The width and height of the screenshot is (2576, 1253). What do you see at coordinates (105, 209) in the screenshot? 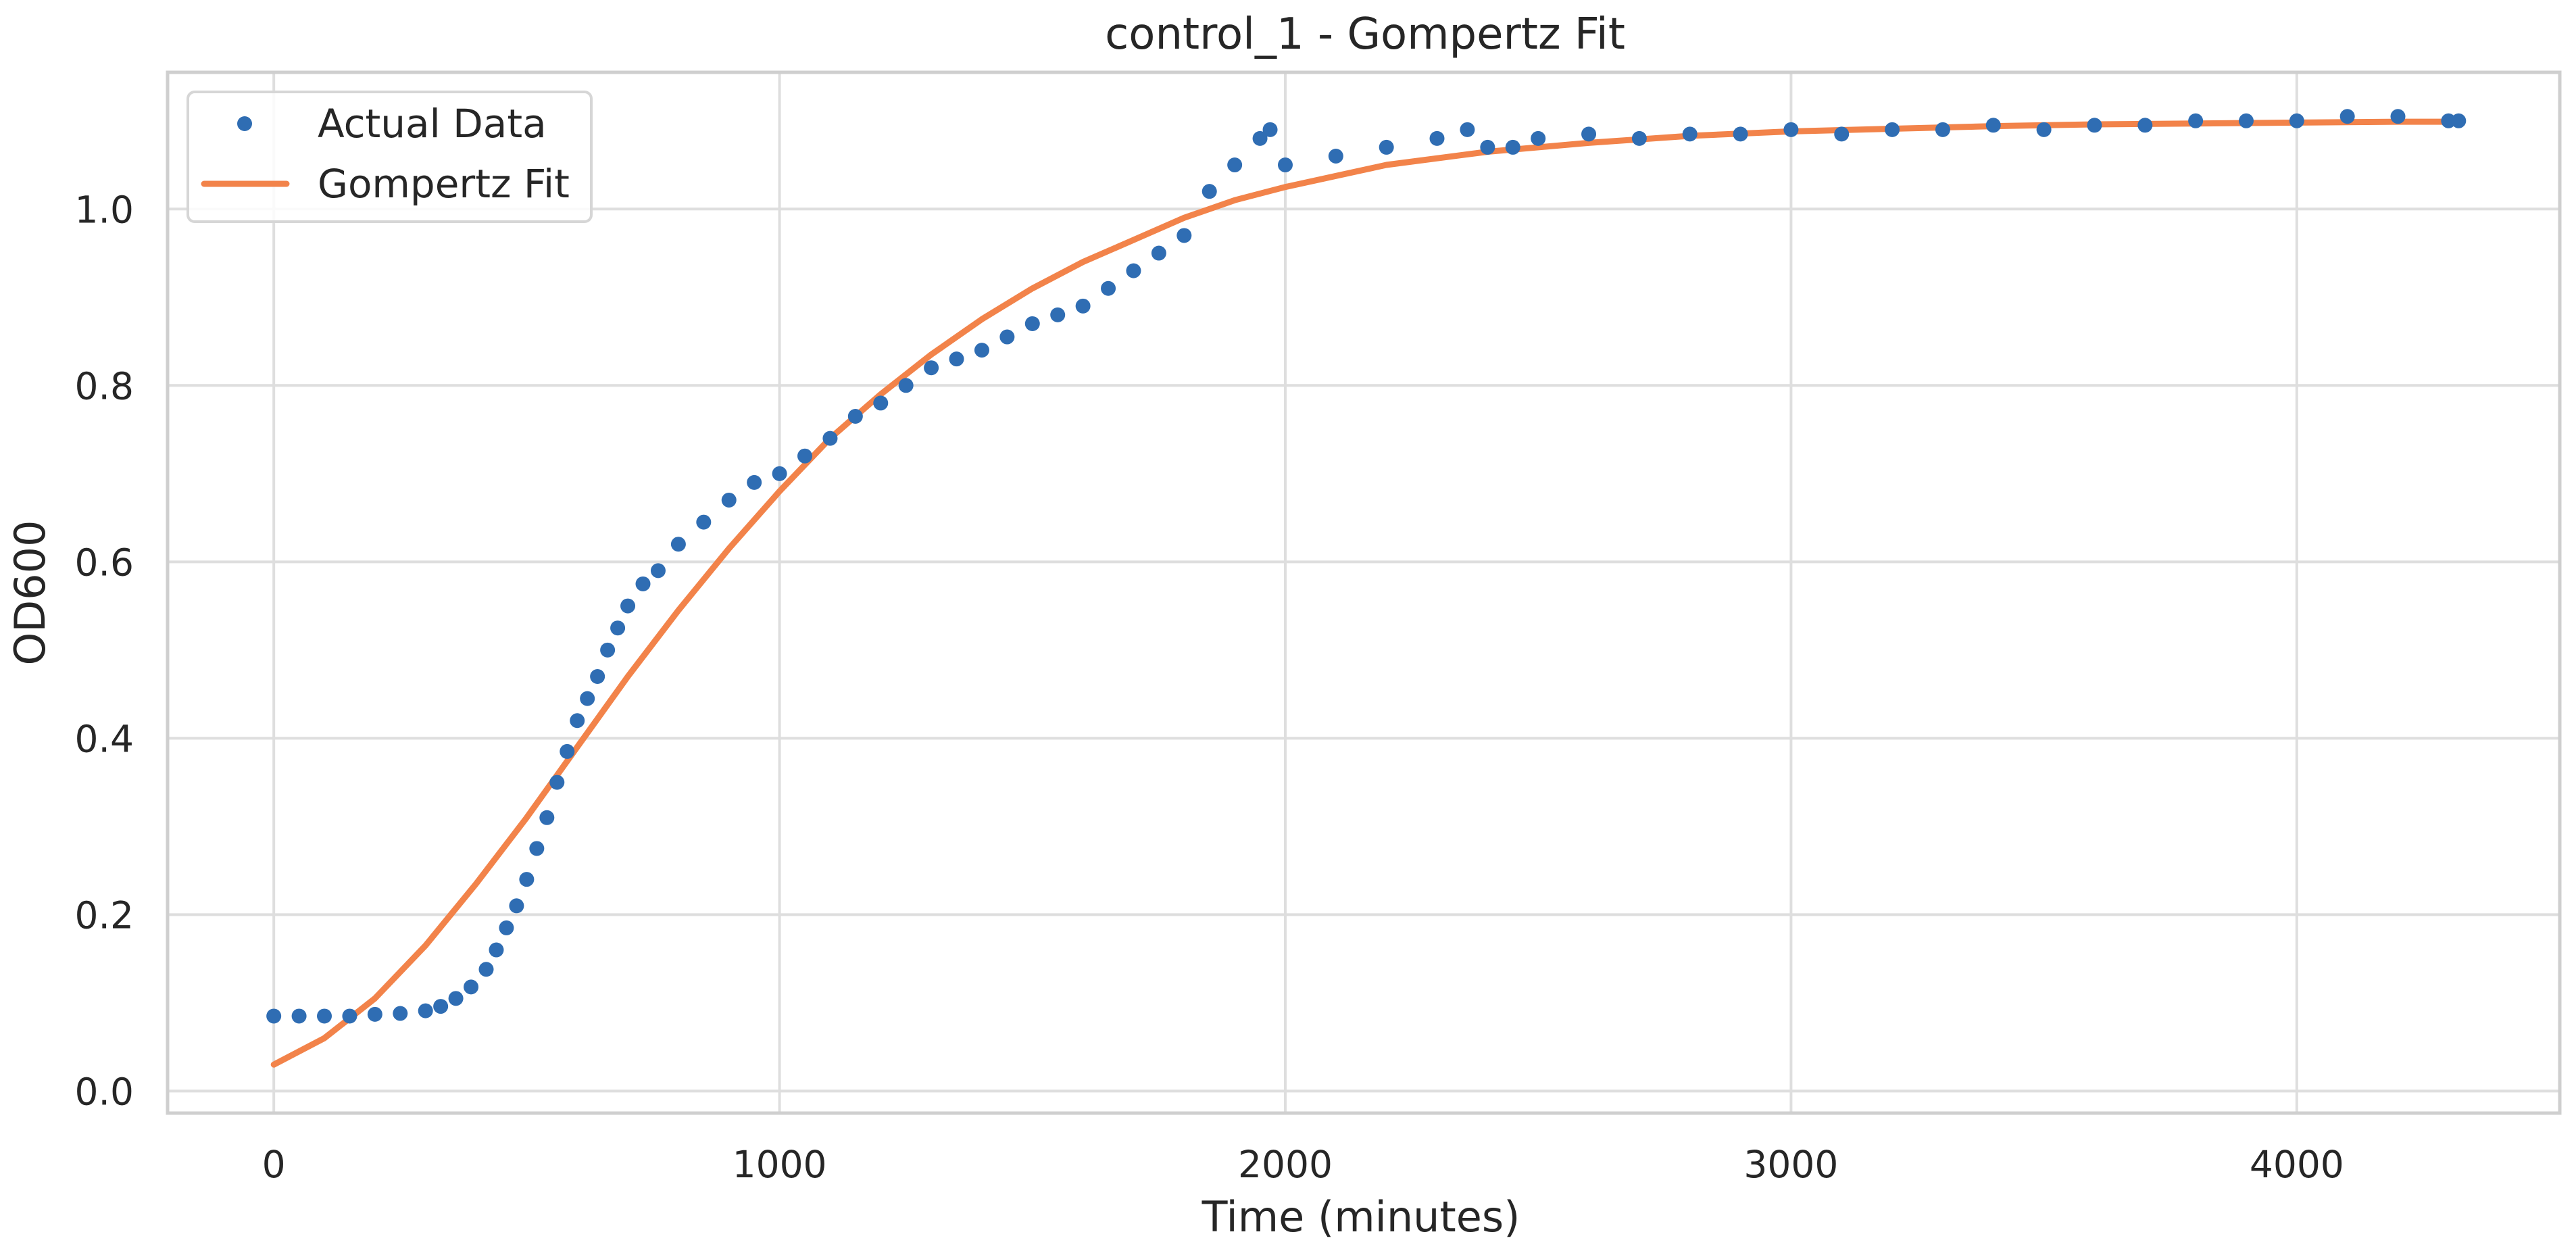
I see `y-tick-label: 1.0` at bounding box center [105, 209].